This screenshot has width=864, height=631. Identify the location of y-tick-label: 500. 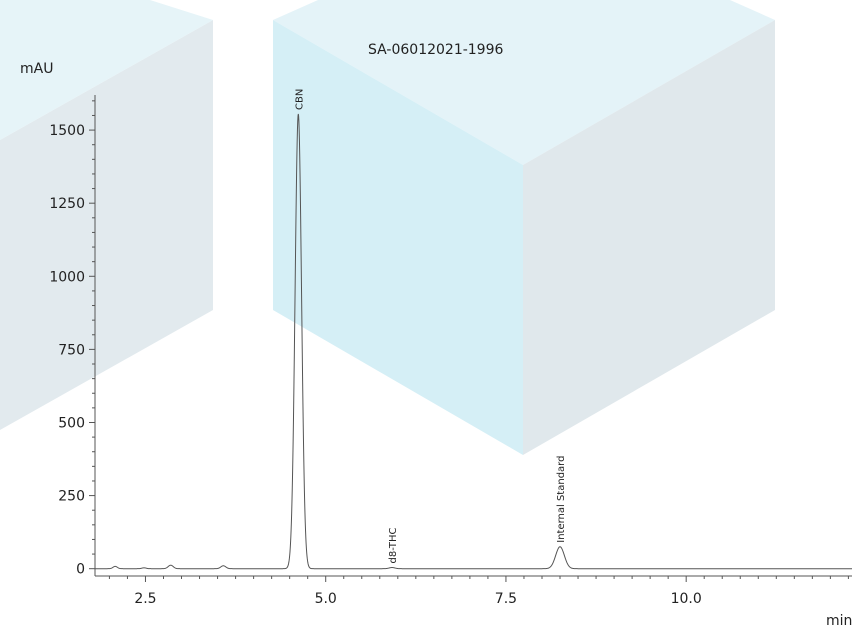
(71, 423).